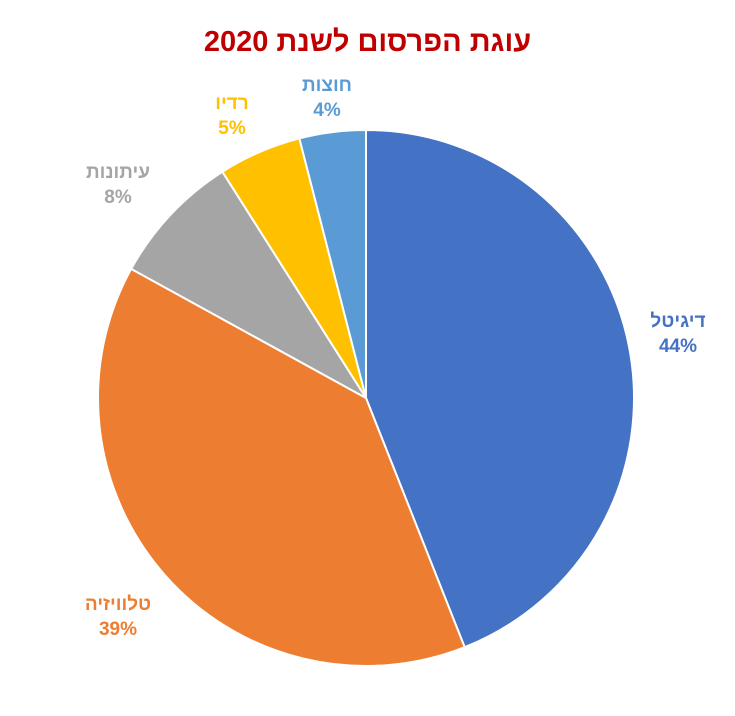 The image size is (735, 716). What do you see at coordinates (678, 346) in the screenshot?
I see `slice-percent-label-1: 44%` at bounding box center [678, 346].